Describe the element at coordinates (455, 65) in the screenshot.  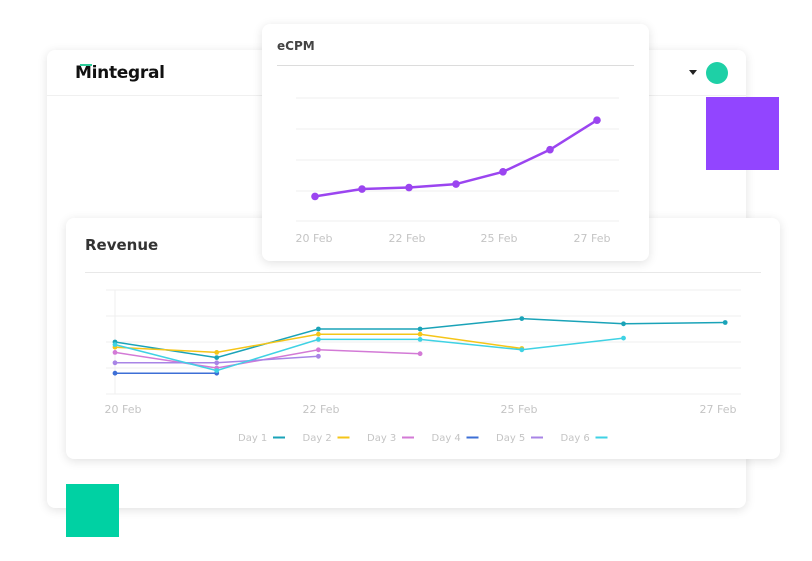
I see `ecpm-title-divider` at that location.